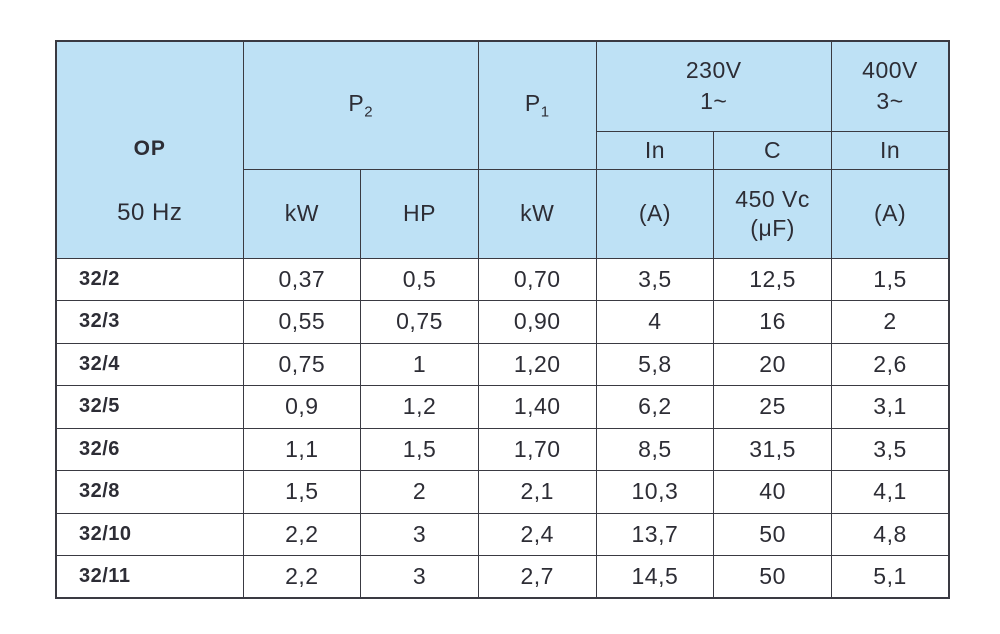 The height and width of the screenshot is (634, 1000). I want to click on phase-3-label: 3~, so click(890, 101).